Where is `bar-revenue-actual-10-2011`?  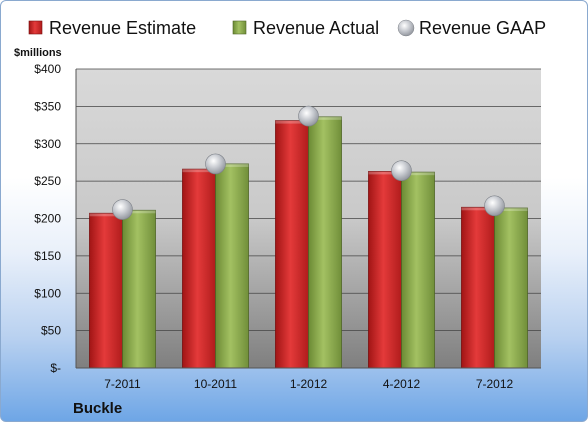 bar-revenue-actual-10-2011 is located at coordinates (232, 266).